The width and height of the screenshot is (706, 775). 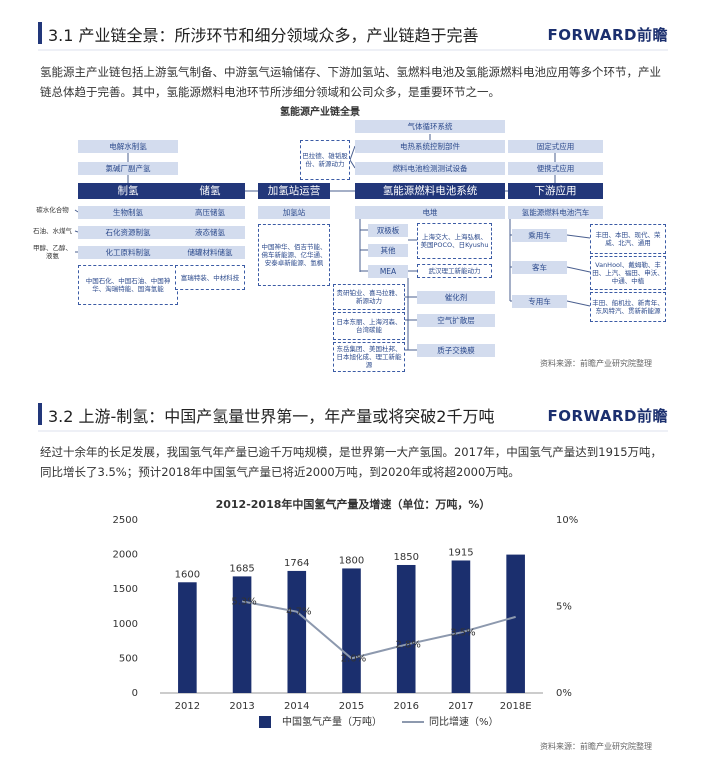 I want to click on node: 质子交换膜, so click(x=456, y=350).